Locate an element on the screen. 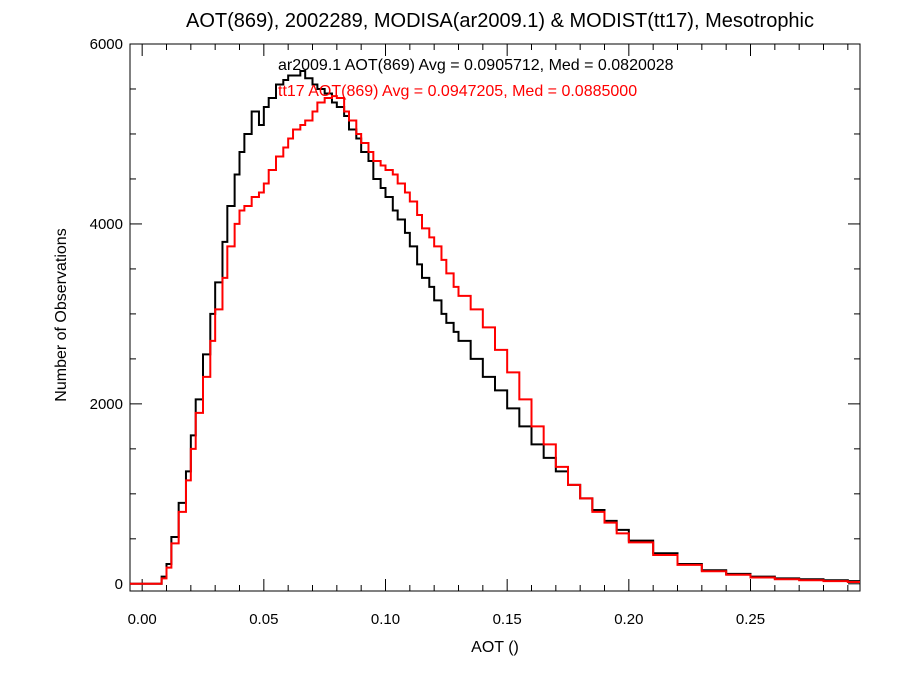 This screenshot has width=900, height=675. x-tick-label: 0.10 is located at coordinates (385, 619).